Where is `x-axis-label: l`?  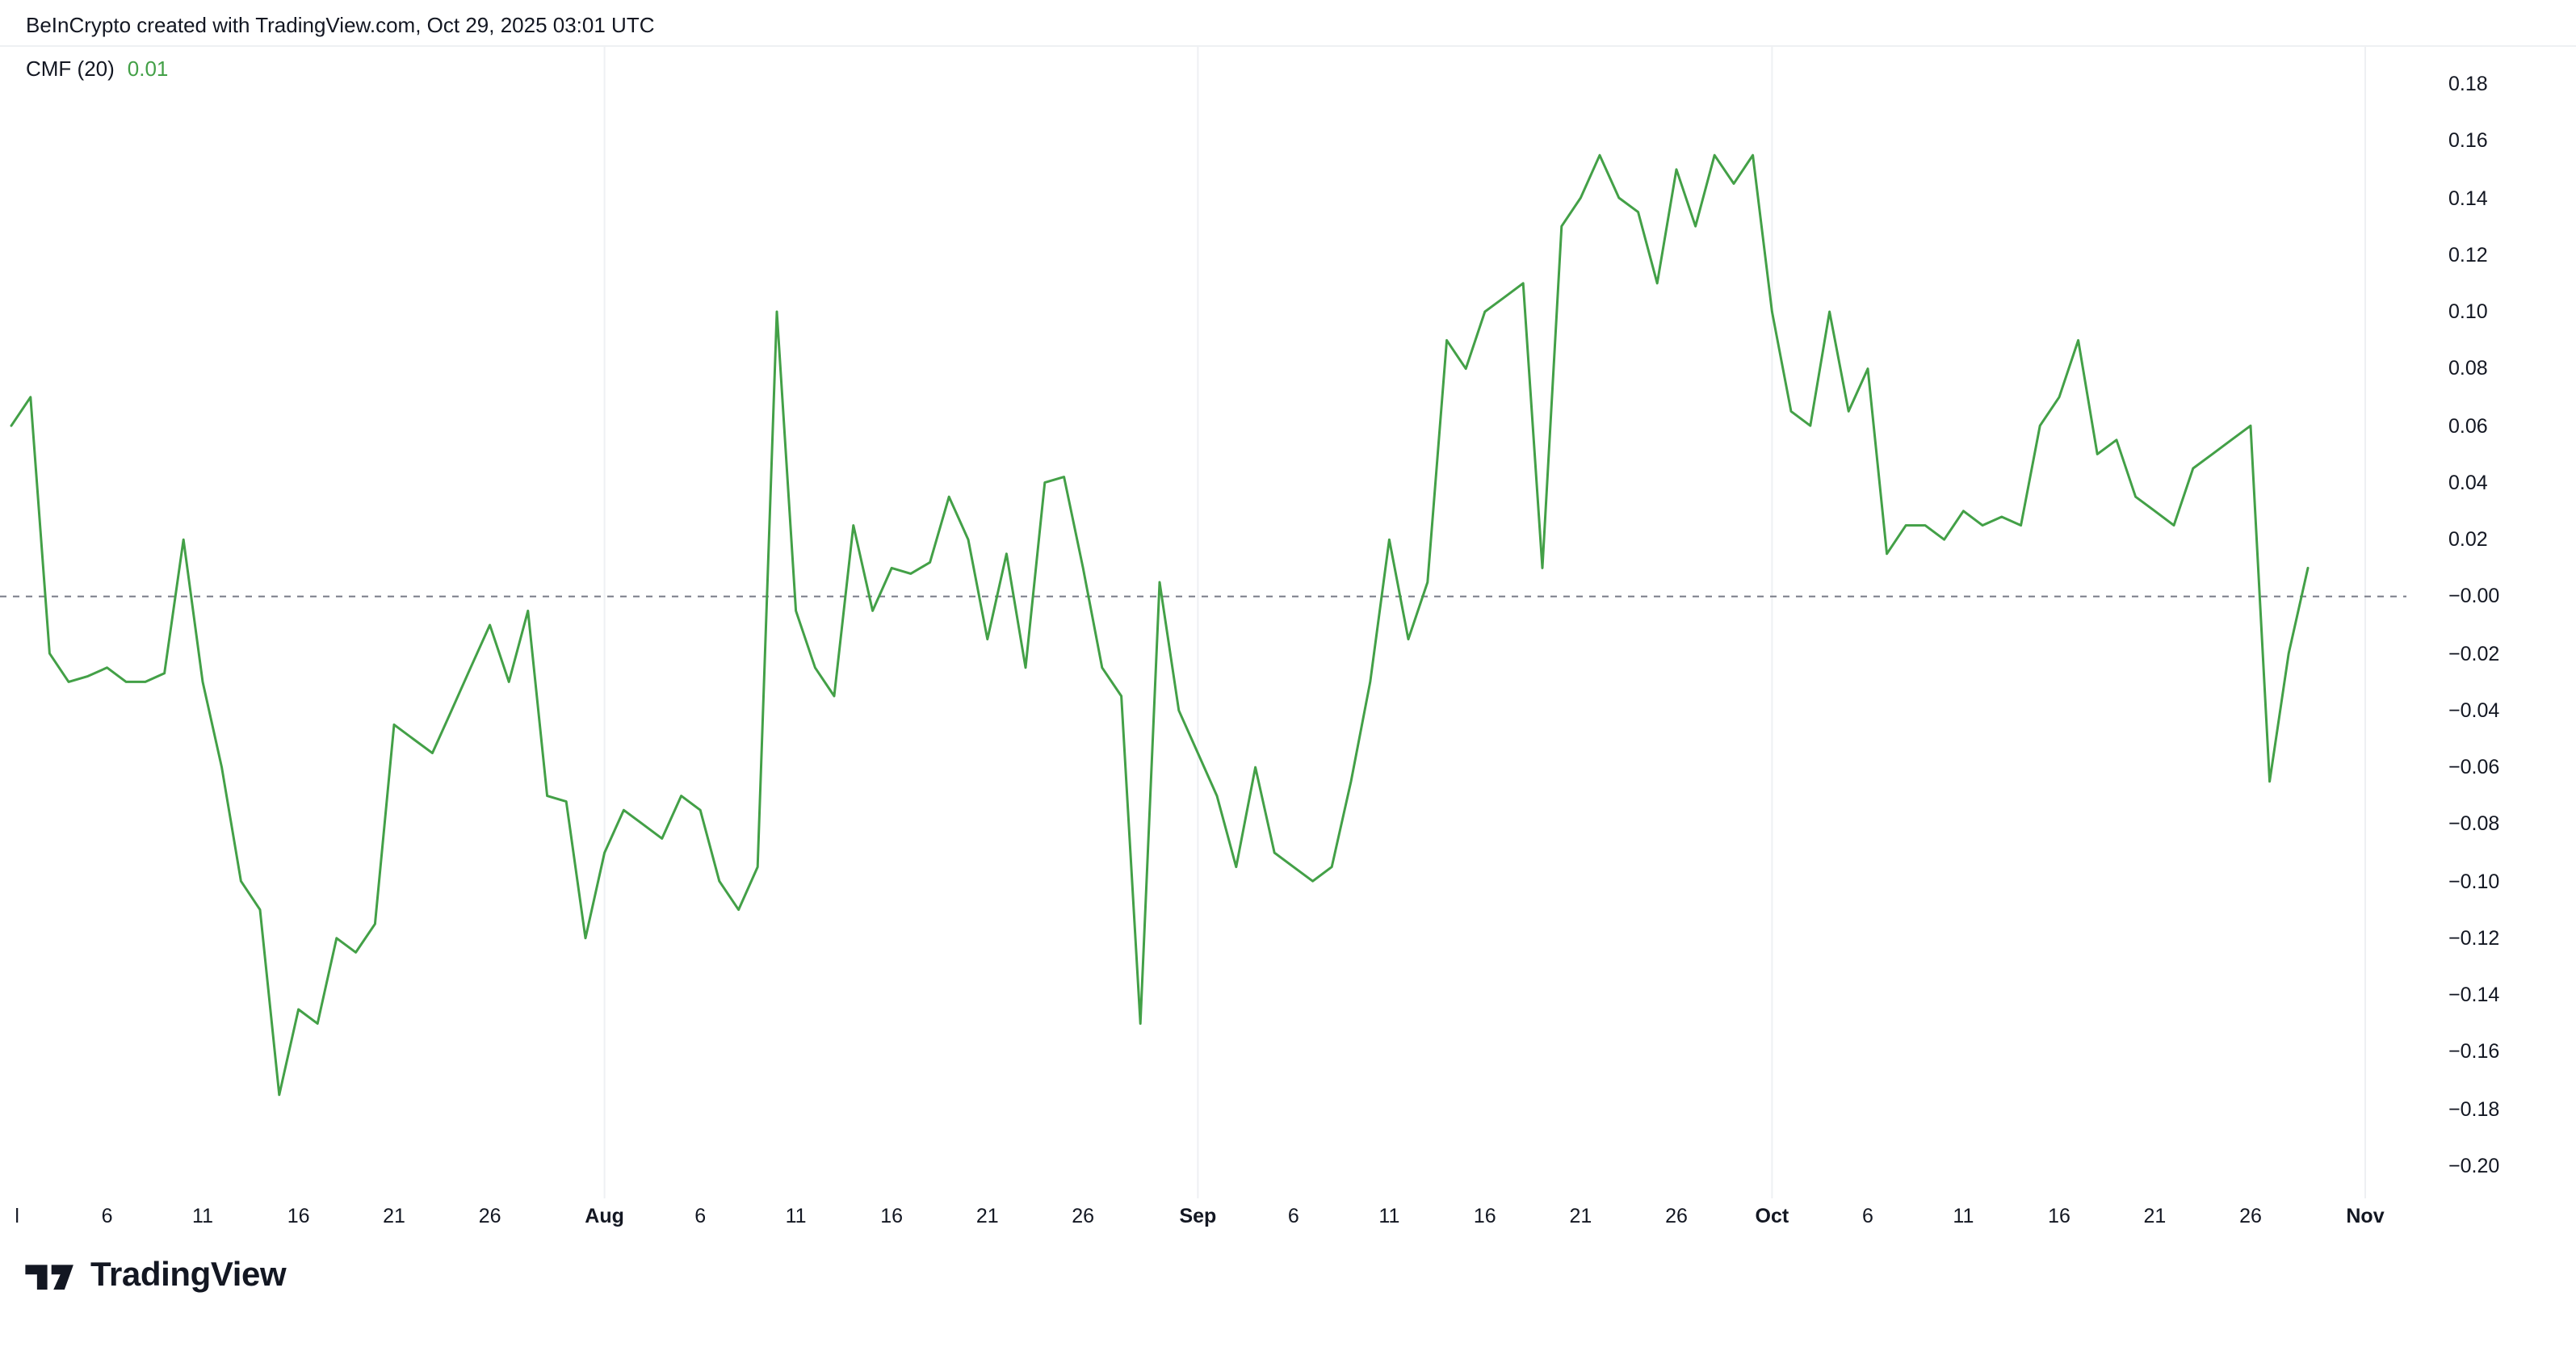 x-axis-label: l is located at coordinates (17, 1216).